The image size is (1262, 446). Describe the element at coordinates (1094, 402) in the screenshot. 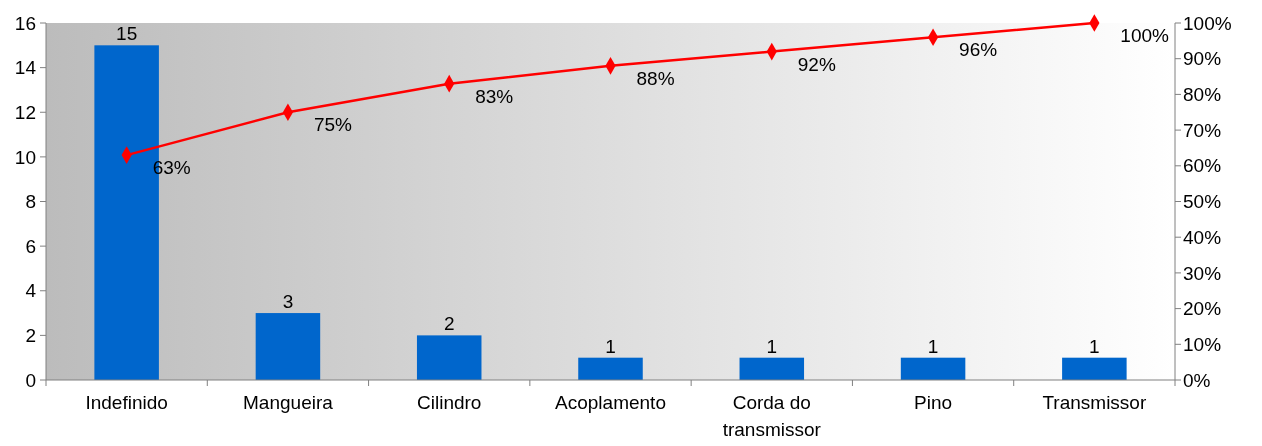

I see `x-tick-label: Transmissor` at that location.